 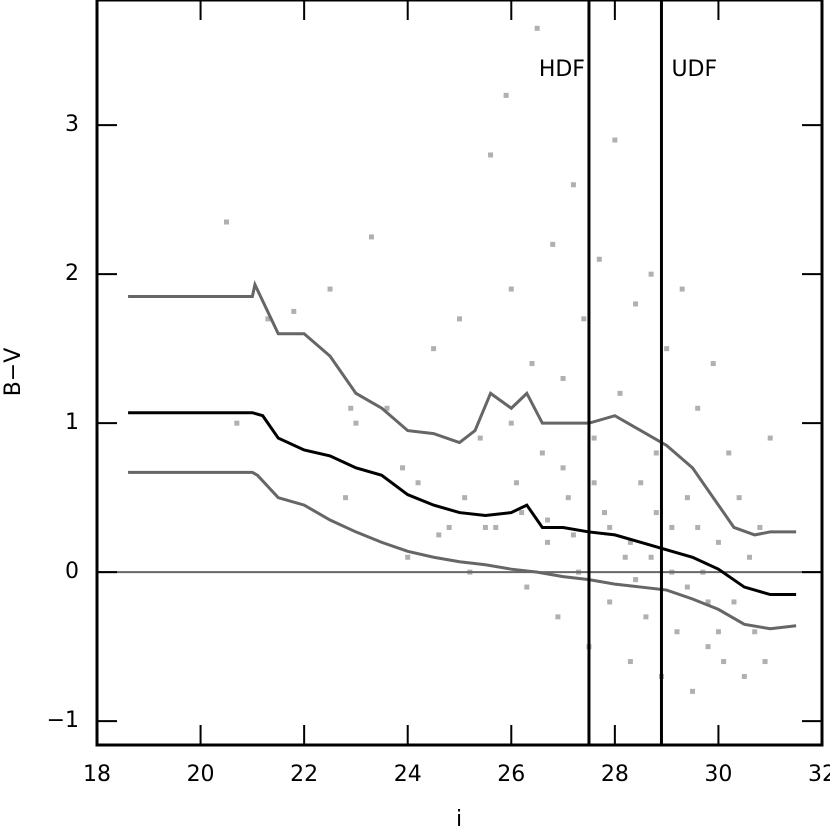 What do you see at coordinates (304, 774) in the screenshot?
I see `x-tick-label: 22` at bounding box center [304, 774].